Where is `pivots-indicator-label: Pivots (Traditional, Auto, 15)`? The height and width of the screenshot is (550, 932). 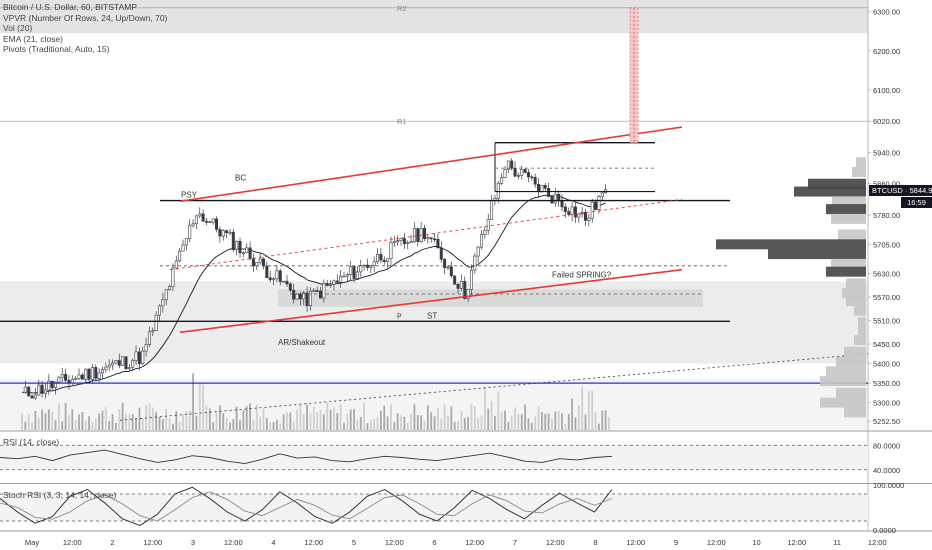 pivots-indicator-label: Pivots (Traditional, Auto, 15) is located at coordinates (56, 49).